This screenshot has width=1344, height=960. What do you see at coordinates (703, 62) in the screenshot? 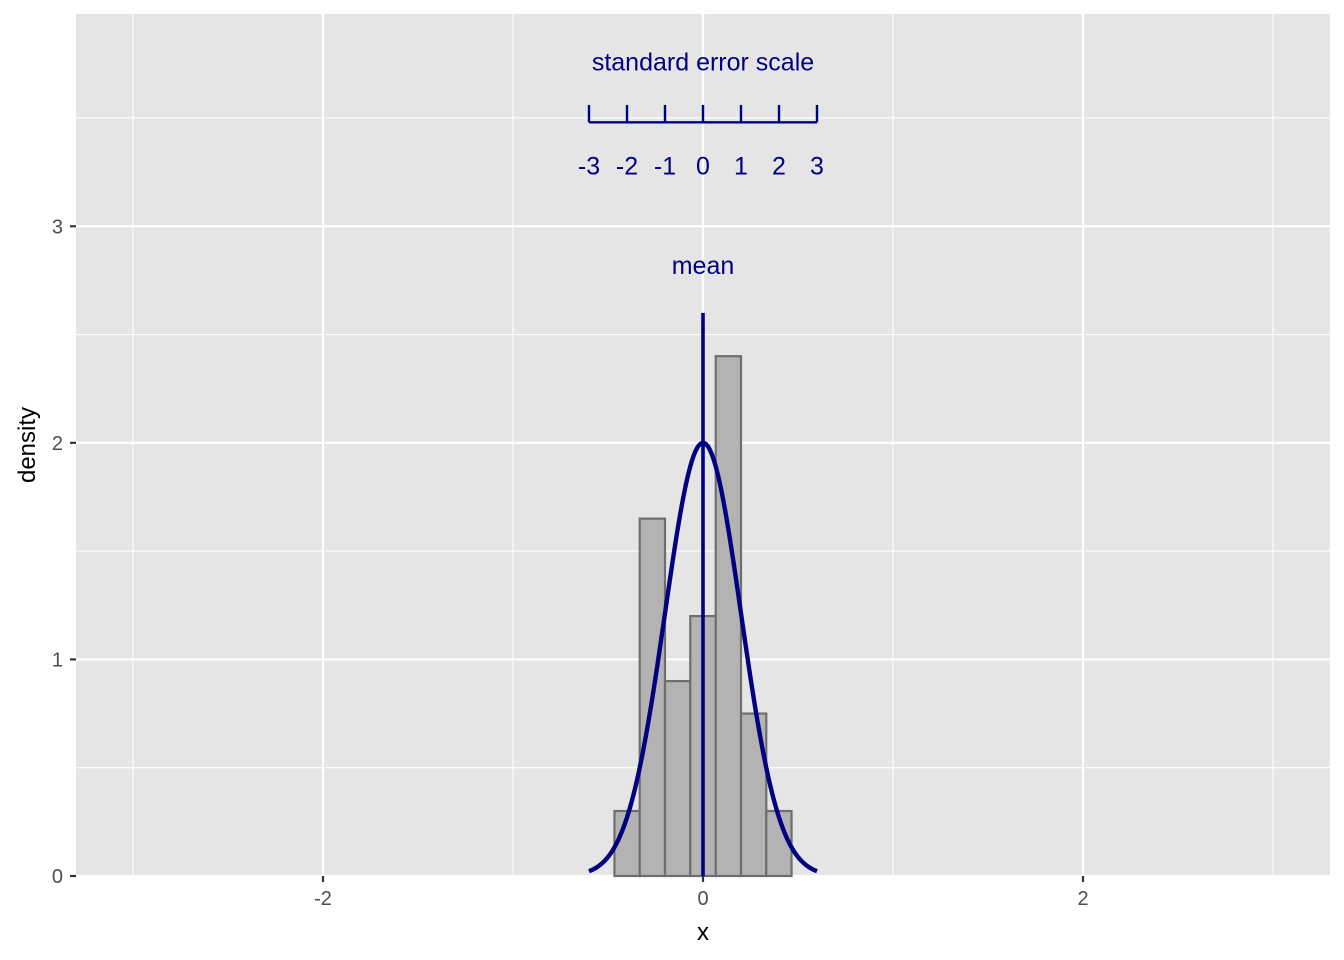
I see `se-scale-title: standard error scale` at bounding box center [703, 62].